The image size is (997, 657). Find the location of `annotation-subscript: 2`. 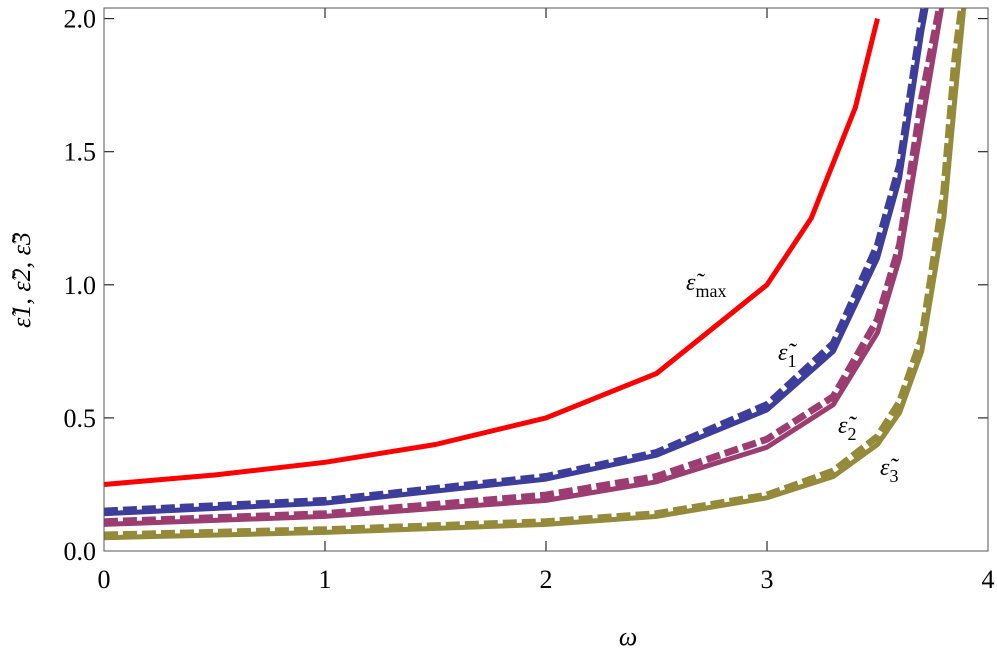

annotation-subscript: 2 is located at coordinates (851, 434).